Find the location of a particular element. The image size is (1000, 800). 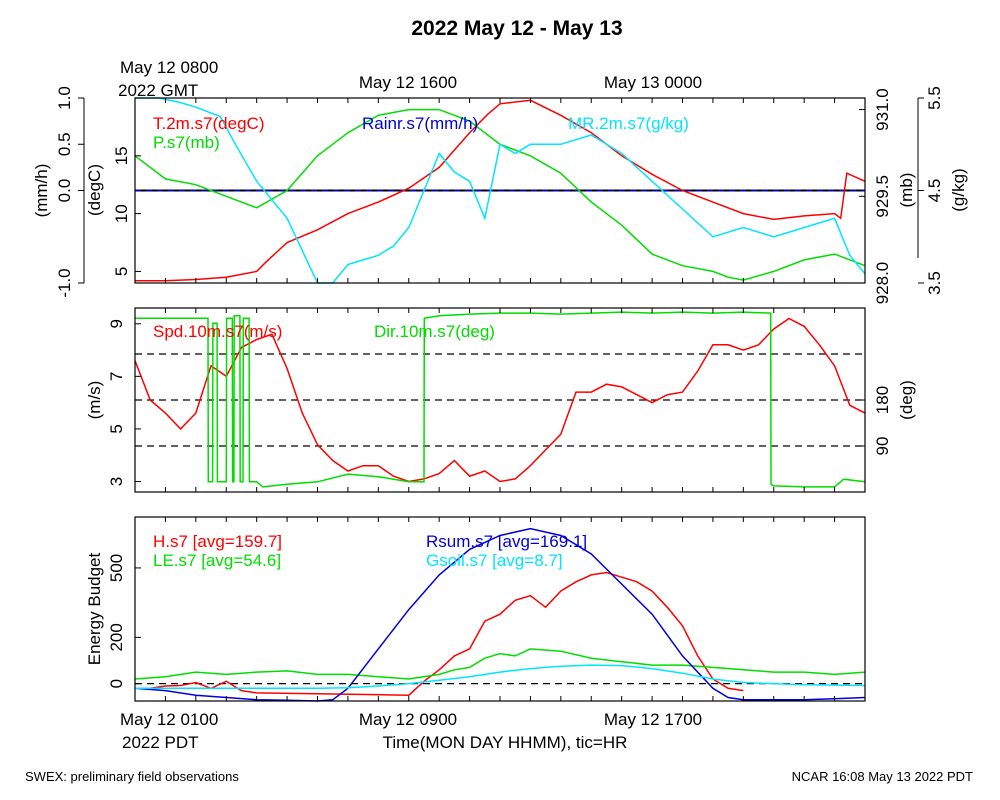

legend-gsoil: Gsoil.s7 [avg=8.7] is located at coordinates (494, 560).